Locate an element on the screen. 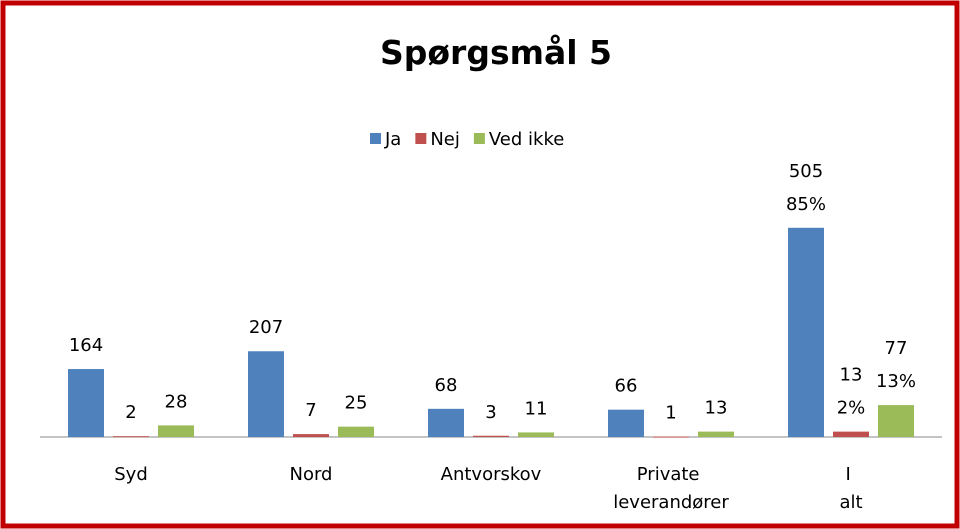  value-label: 25 is located at coordinates (356, 403).